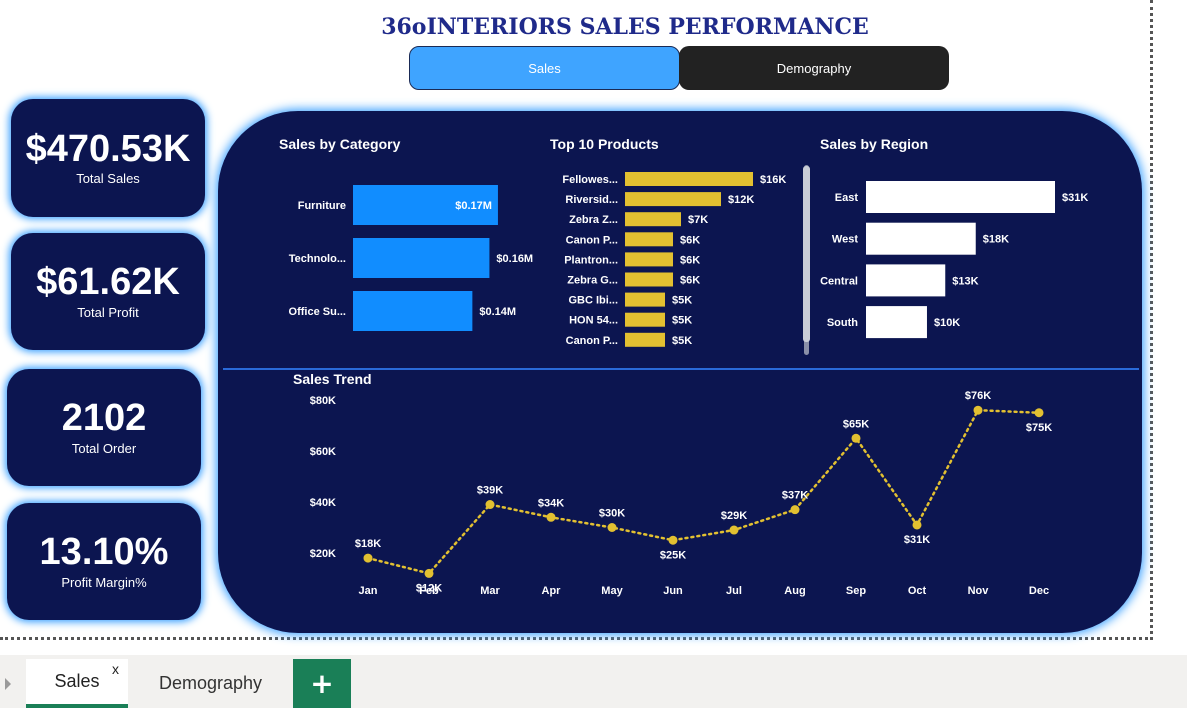 Image resolution: width=1187 pixels, height=708 pixels. What do you see at coordinates (593, 681) in the screenshot?
I see `tab-bar` at bounding box center [593, 681].